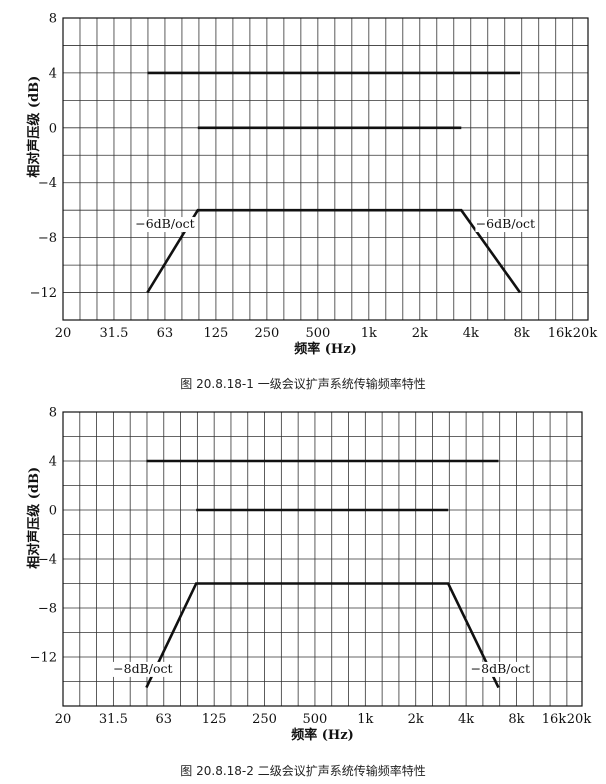  What do you see at coordinates (322, 735) in the screenshot?
I see `chart-2-x-axis-title: 频率 (Hz)` at bounding box center [322, 735].